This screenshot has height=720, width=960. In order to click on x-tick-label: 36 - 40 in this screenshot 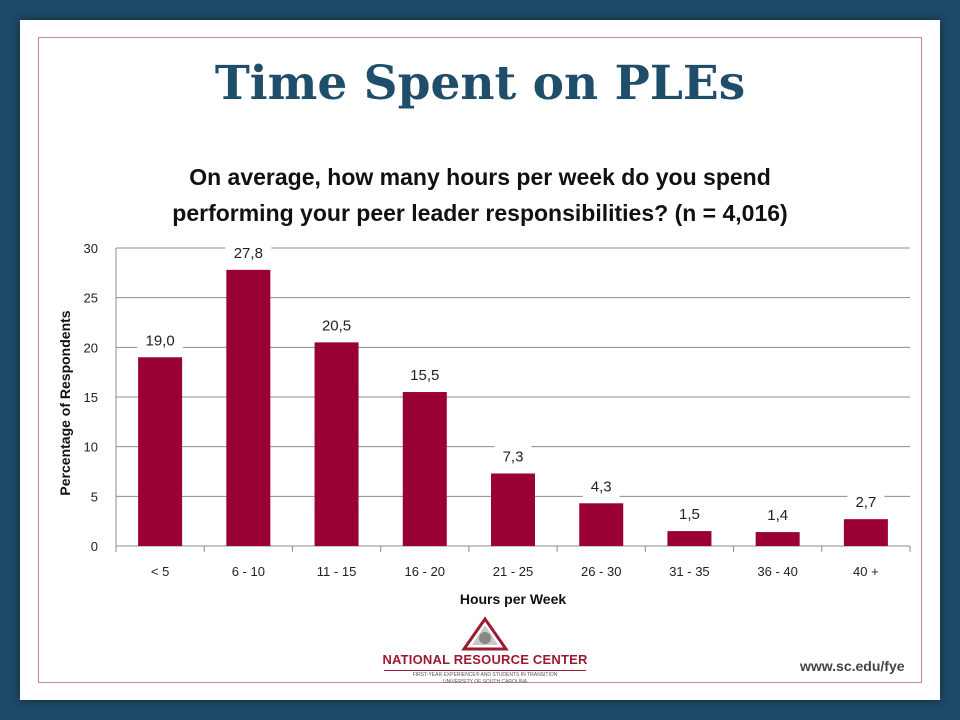, I will do `click(777, 571)`.